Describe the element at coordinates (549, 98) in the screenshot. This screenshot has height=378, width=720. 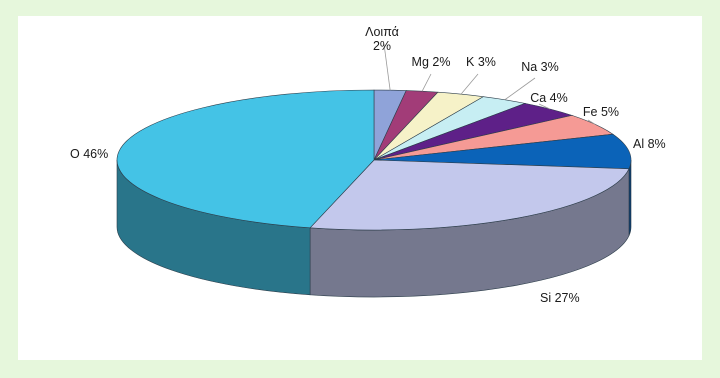
I see `slice-label-4: Ca 4%` at that location.